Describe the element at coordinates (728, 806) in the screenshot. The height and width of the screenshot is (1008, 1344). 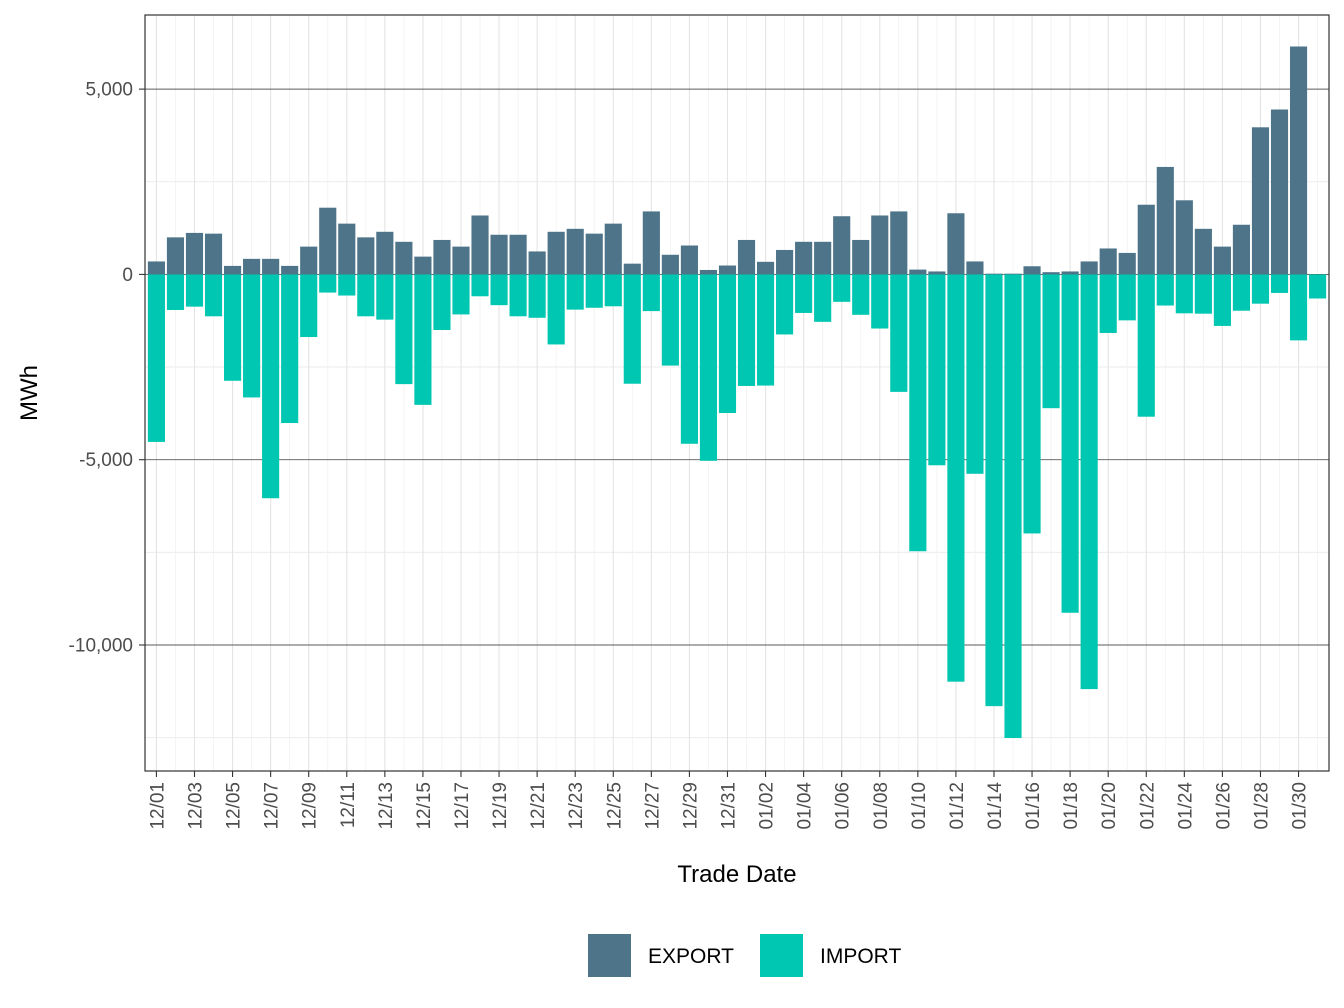
I see `x-tick-label: 12/31` at that location.